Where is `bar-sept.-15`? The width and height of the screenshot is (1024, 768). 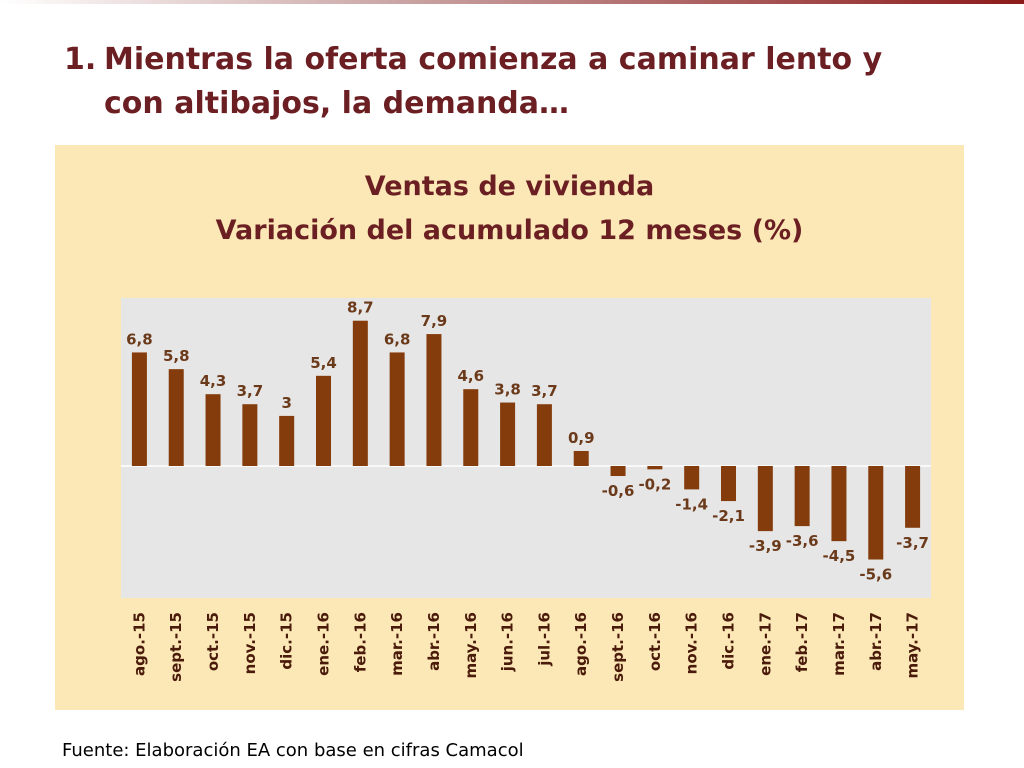 bar-sept.-15 is located at coordinates (176, 417).